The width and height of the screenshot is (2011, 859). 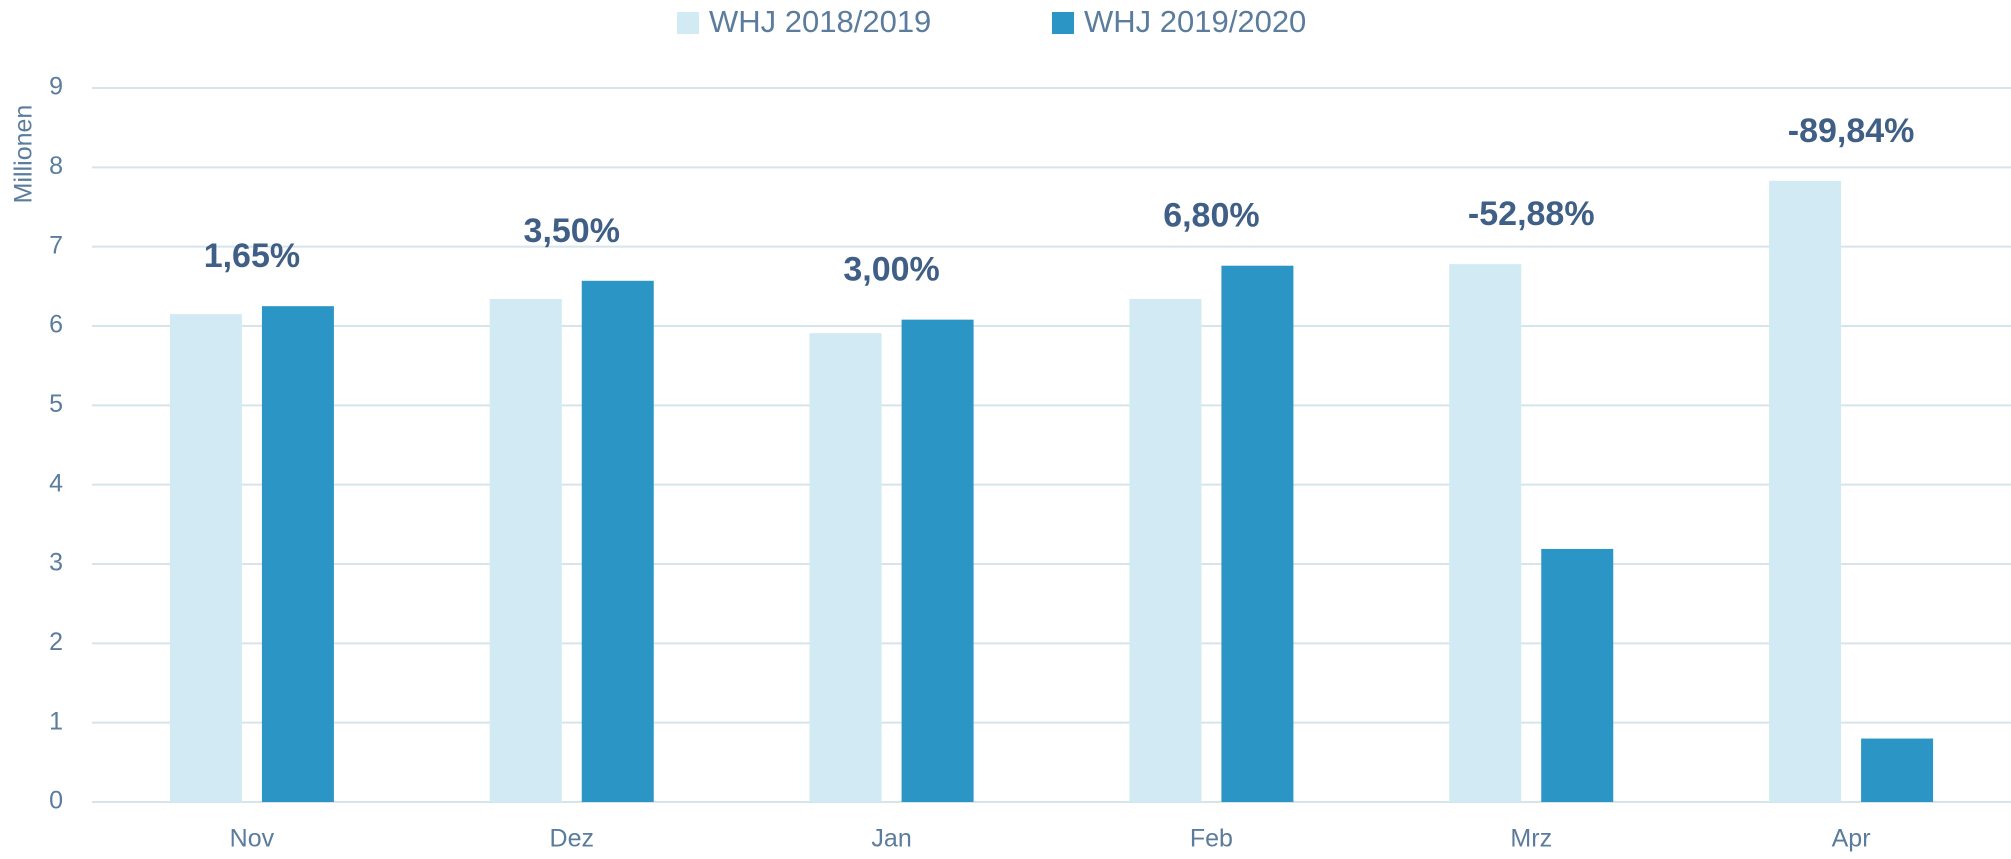 I want to click on y-tick-label: 2, so click(x=56, y=642).